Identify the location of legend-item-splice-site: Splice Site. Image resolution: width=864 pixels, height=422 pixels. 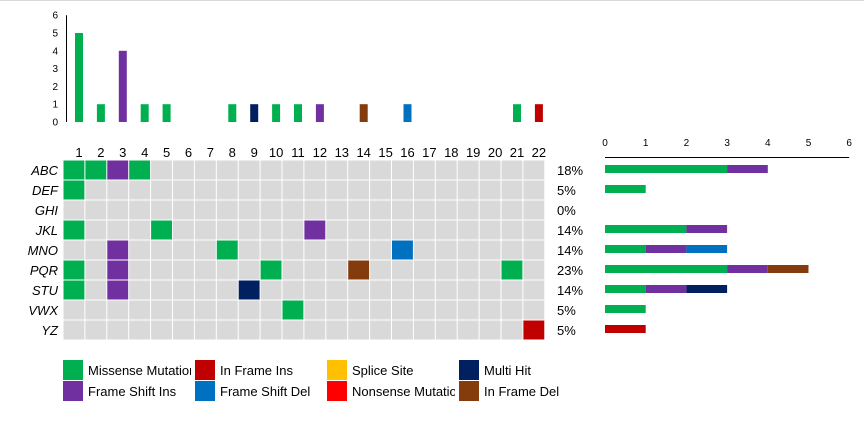
(370, 370).